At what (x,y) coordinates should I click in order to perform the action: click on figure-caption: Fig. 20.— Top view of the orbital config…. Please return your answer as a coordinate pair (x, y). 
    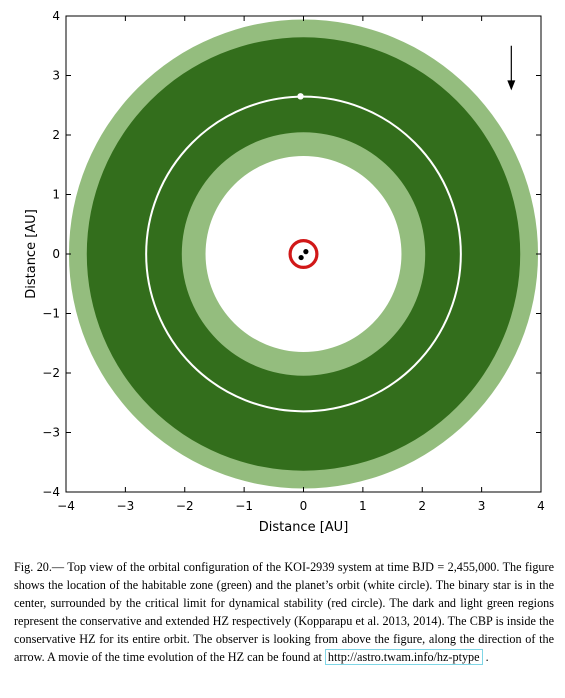
    Looking at the image, I should click on (284, 612).